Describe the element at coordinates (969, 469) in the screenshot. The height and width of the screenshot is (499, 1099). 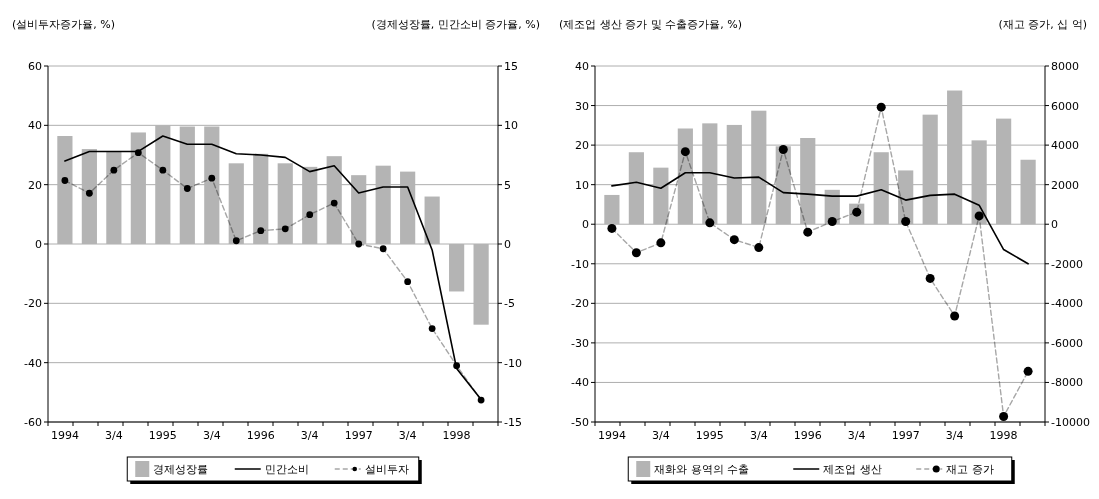
I see `legend-label: 재고 증가` at that location.